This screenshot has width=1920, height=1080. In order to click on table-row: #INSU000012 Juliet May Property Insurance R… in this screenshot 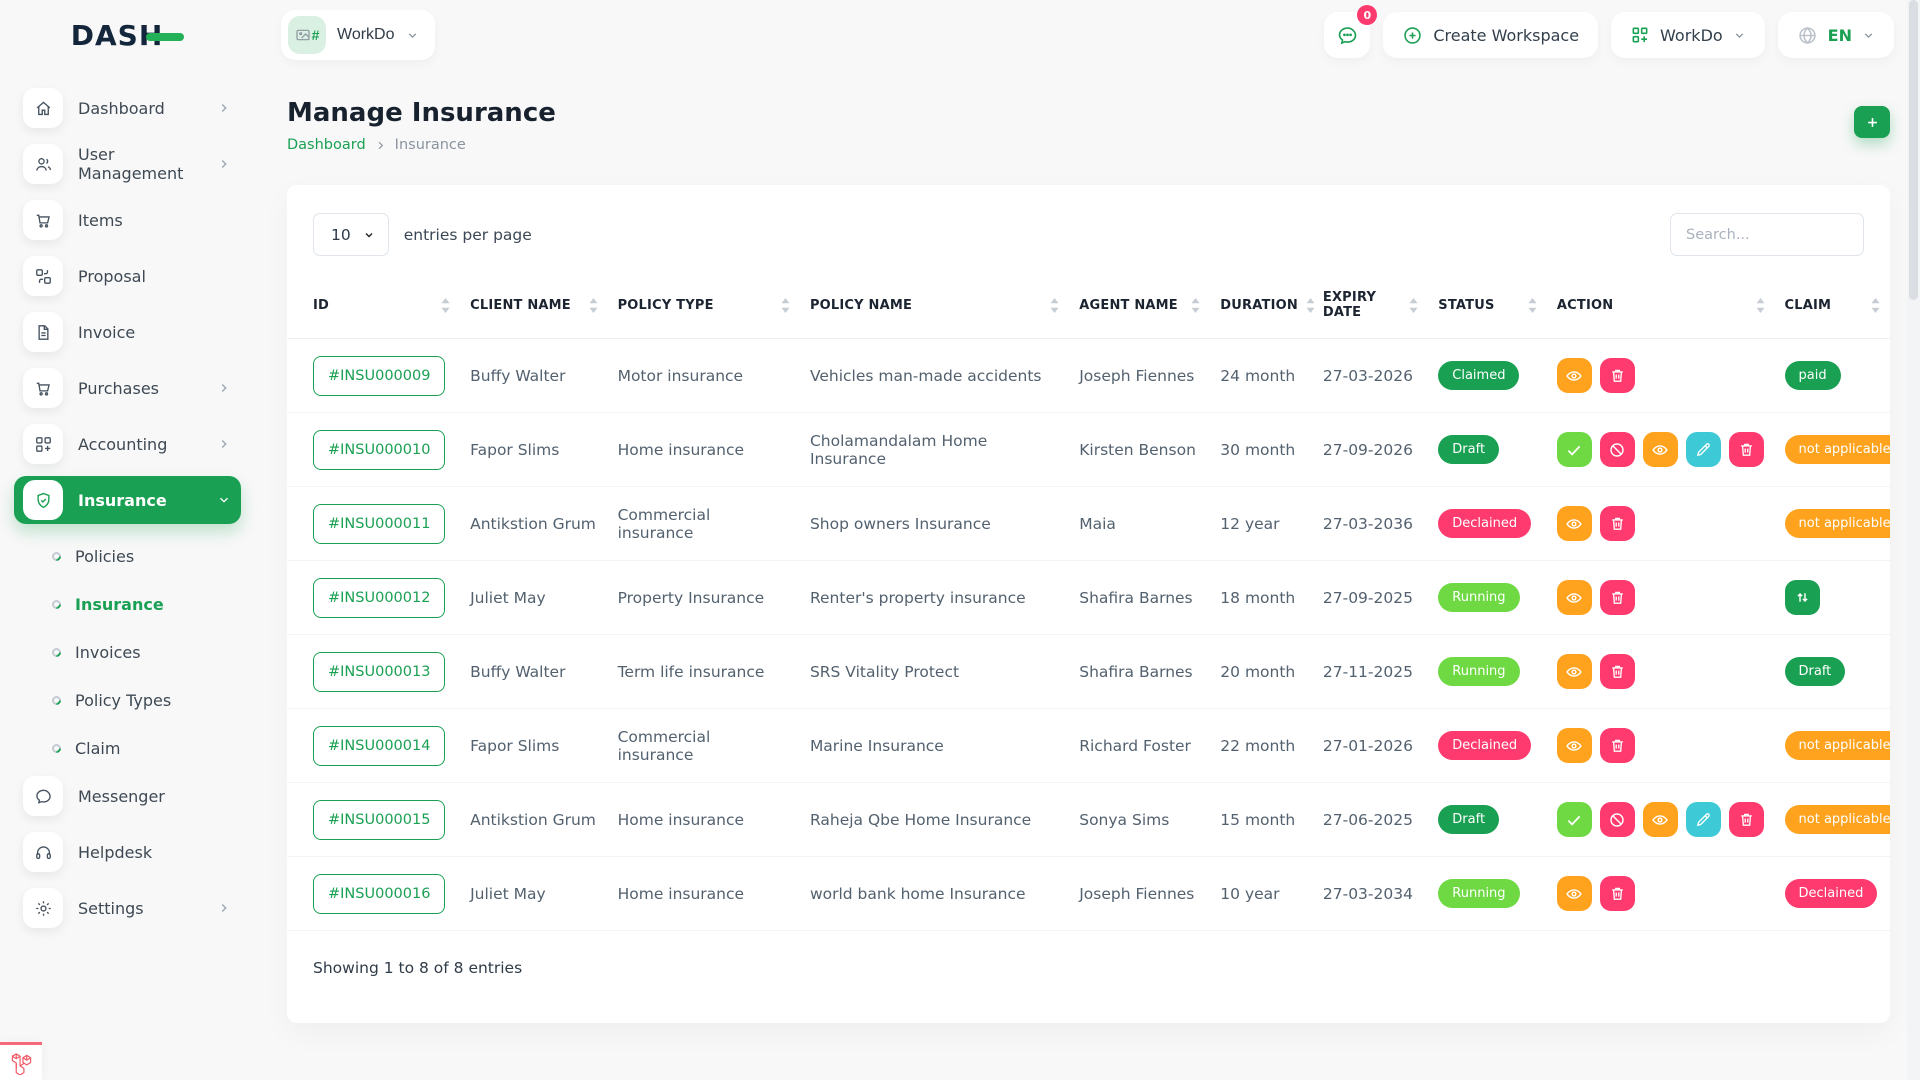, I will do `click(1088, 597)`.